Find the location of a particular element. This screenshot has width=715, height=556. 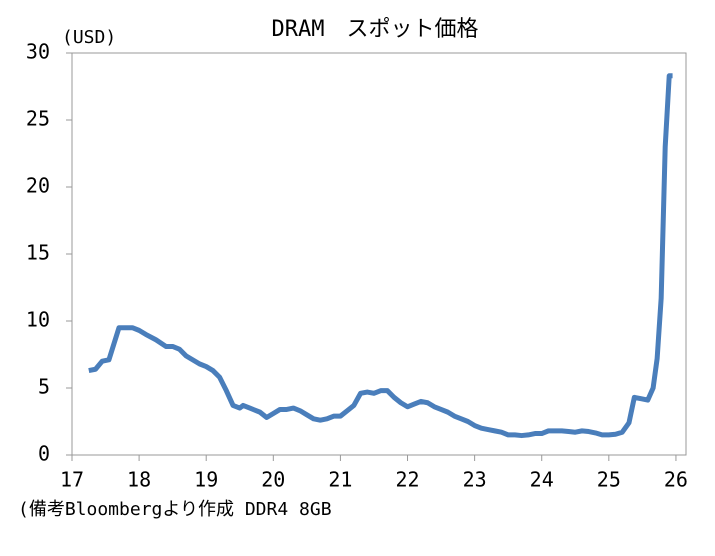

y-tick-label: 5 is located at coordinates (44, 387).